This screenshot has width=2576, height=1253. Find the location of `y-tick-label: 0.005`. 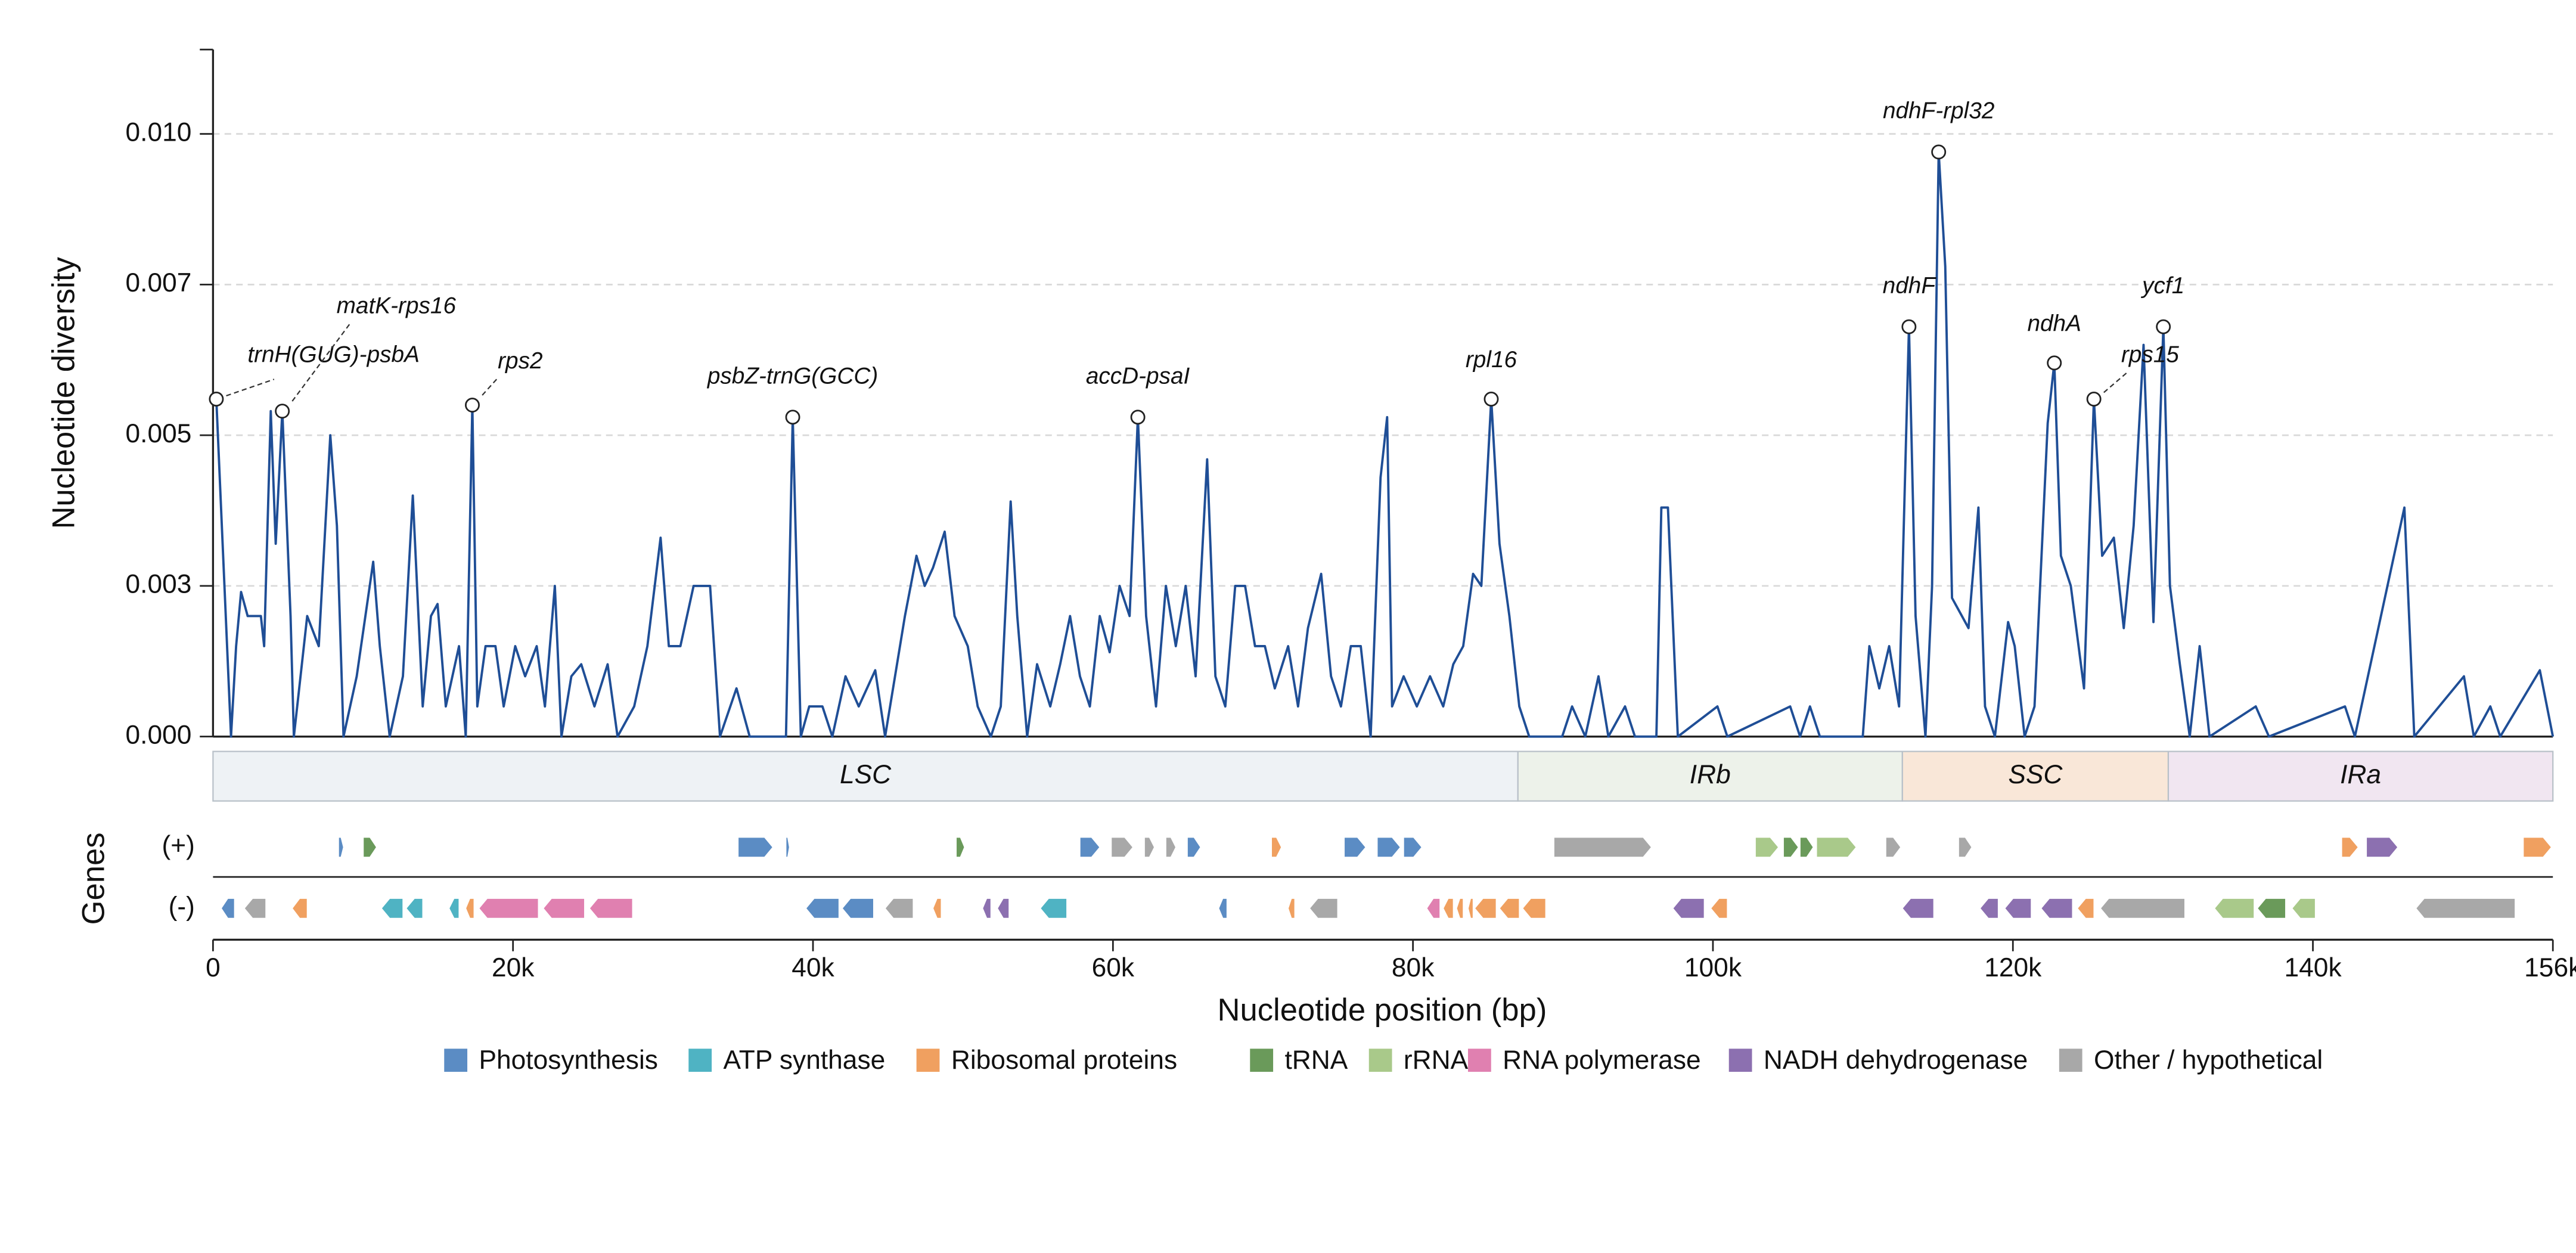

y-tick-label: 0.005 is located at coordinates (158, 433).